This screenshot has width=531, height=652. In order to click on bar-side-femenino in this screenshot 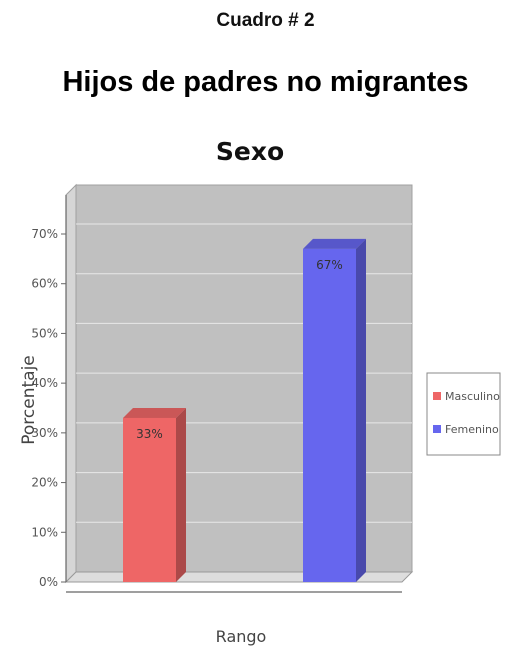, I will do `click(361, 410)`.